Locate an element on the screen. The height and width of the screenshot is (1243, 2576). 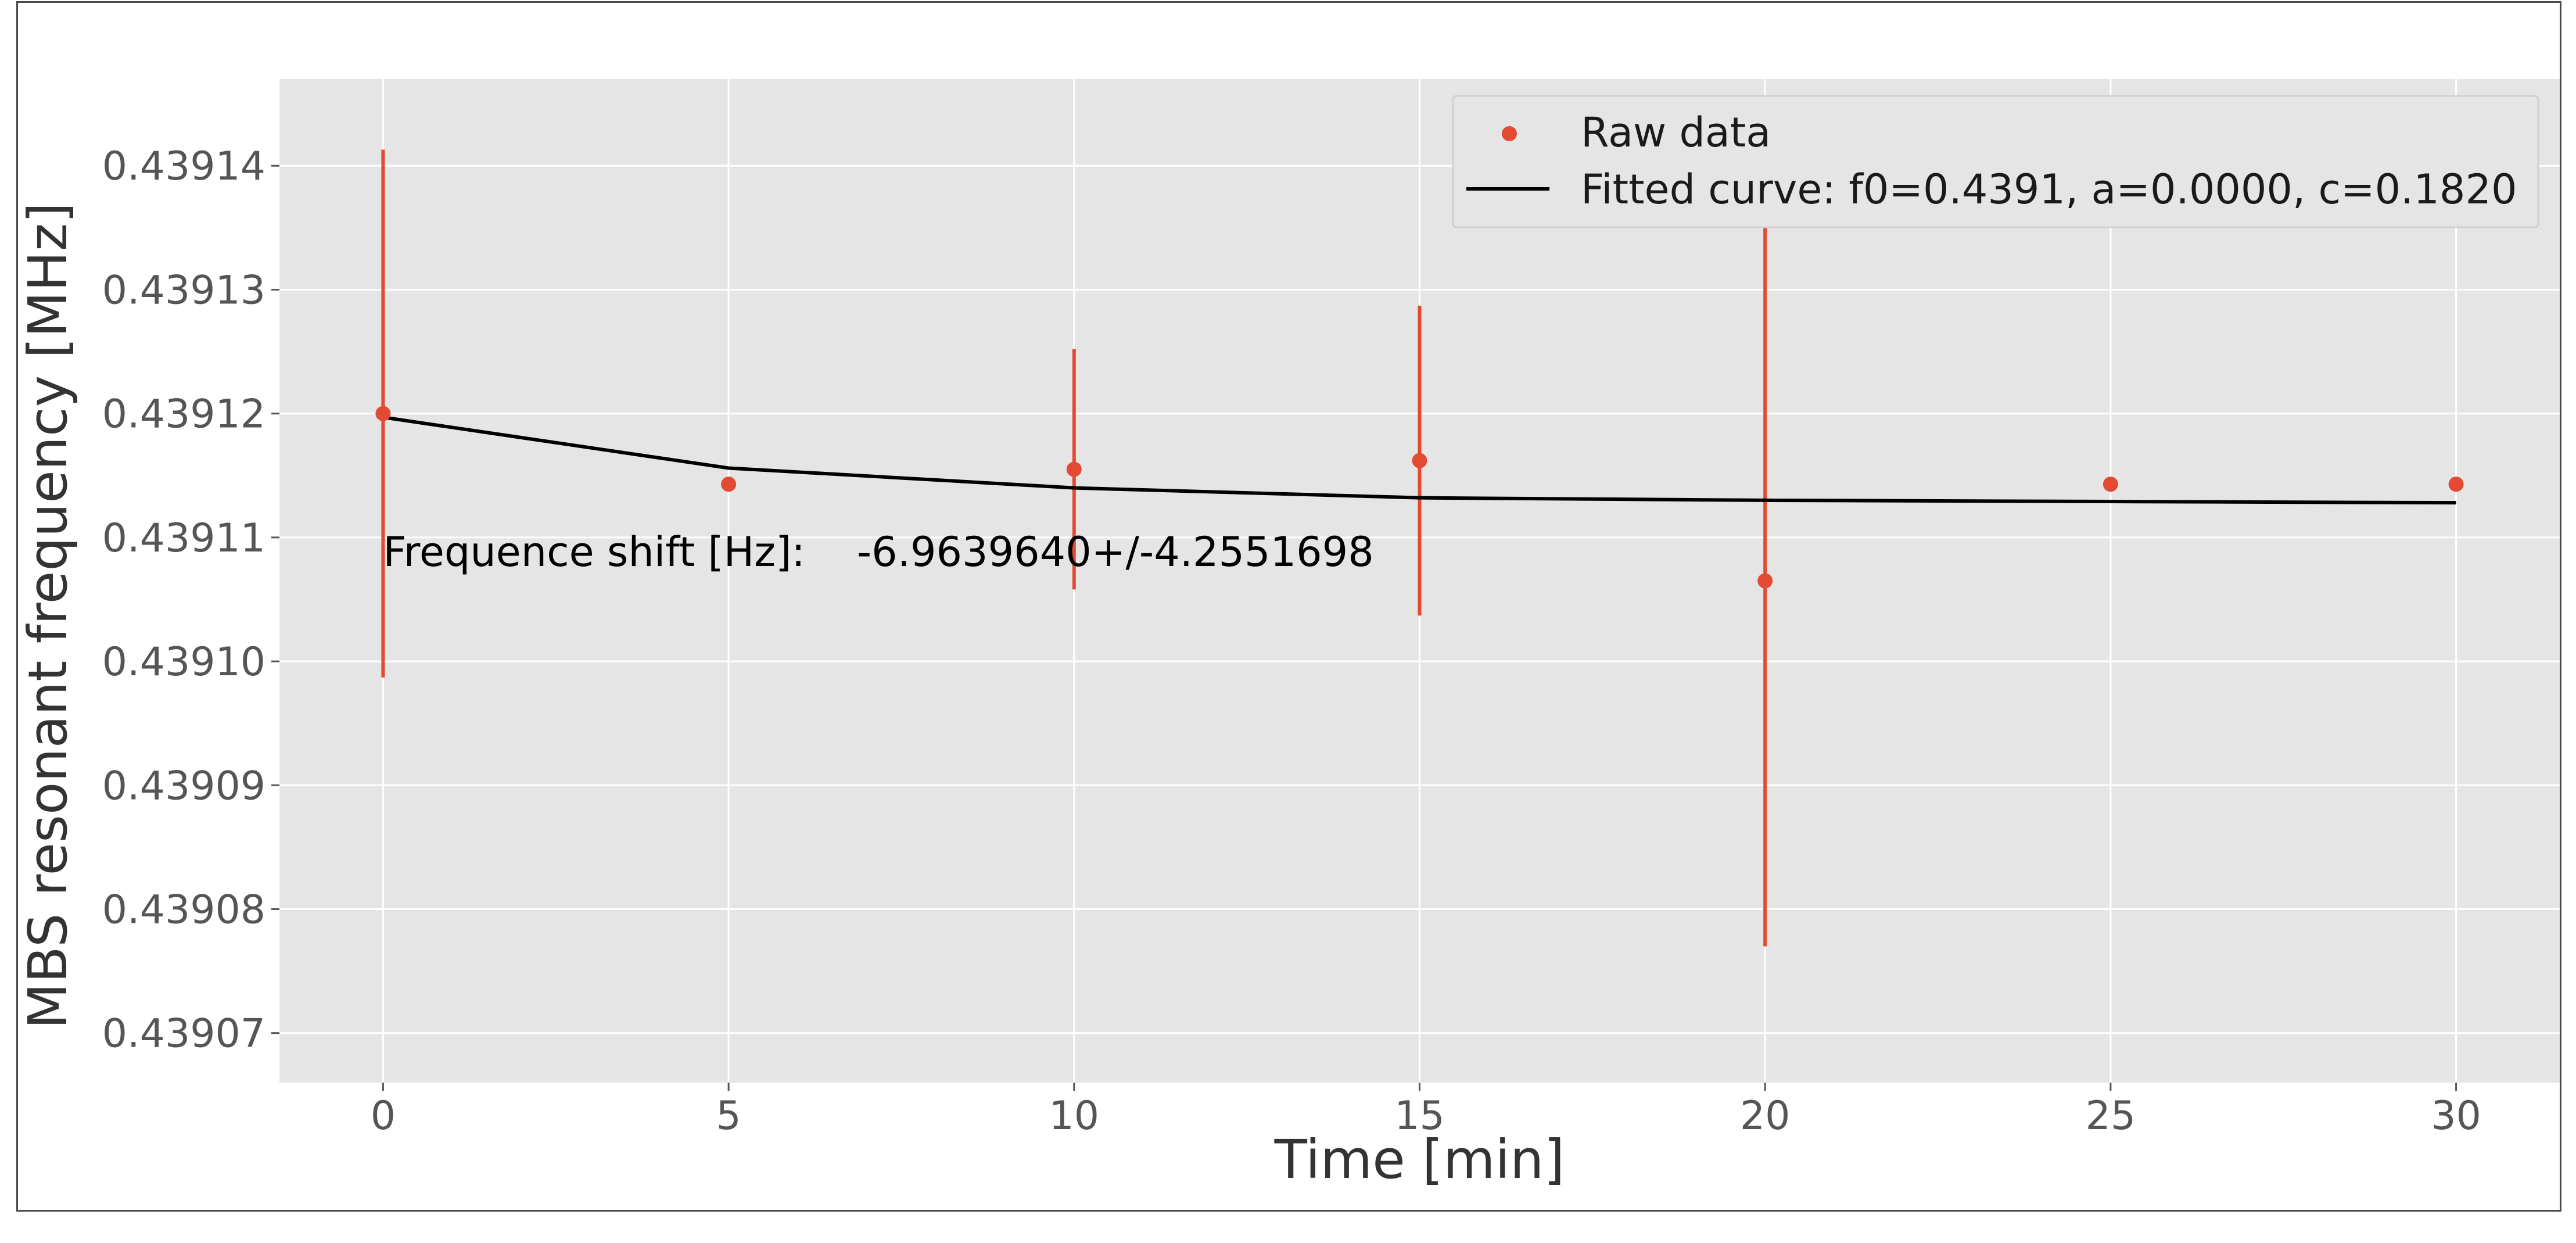
x-axis-label: Time [min] is located at coordinates (1419, 1160).